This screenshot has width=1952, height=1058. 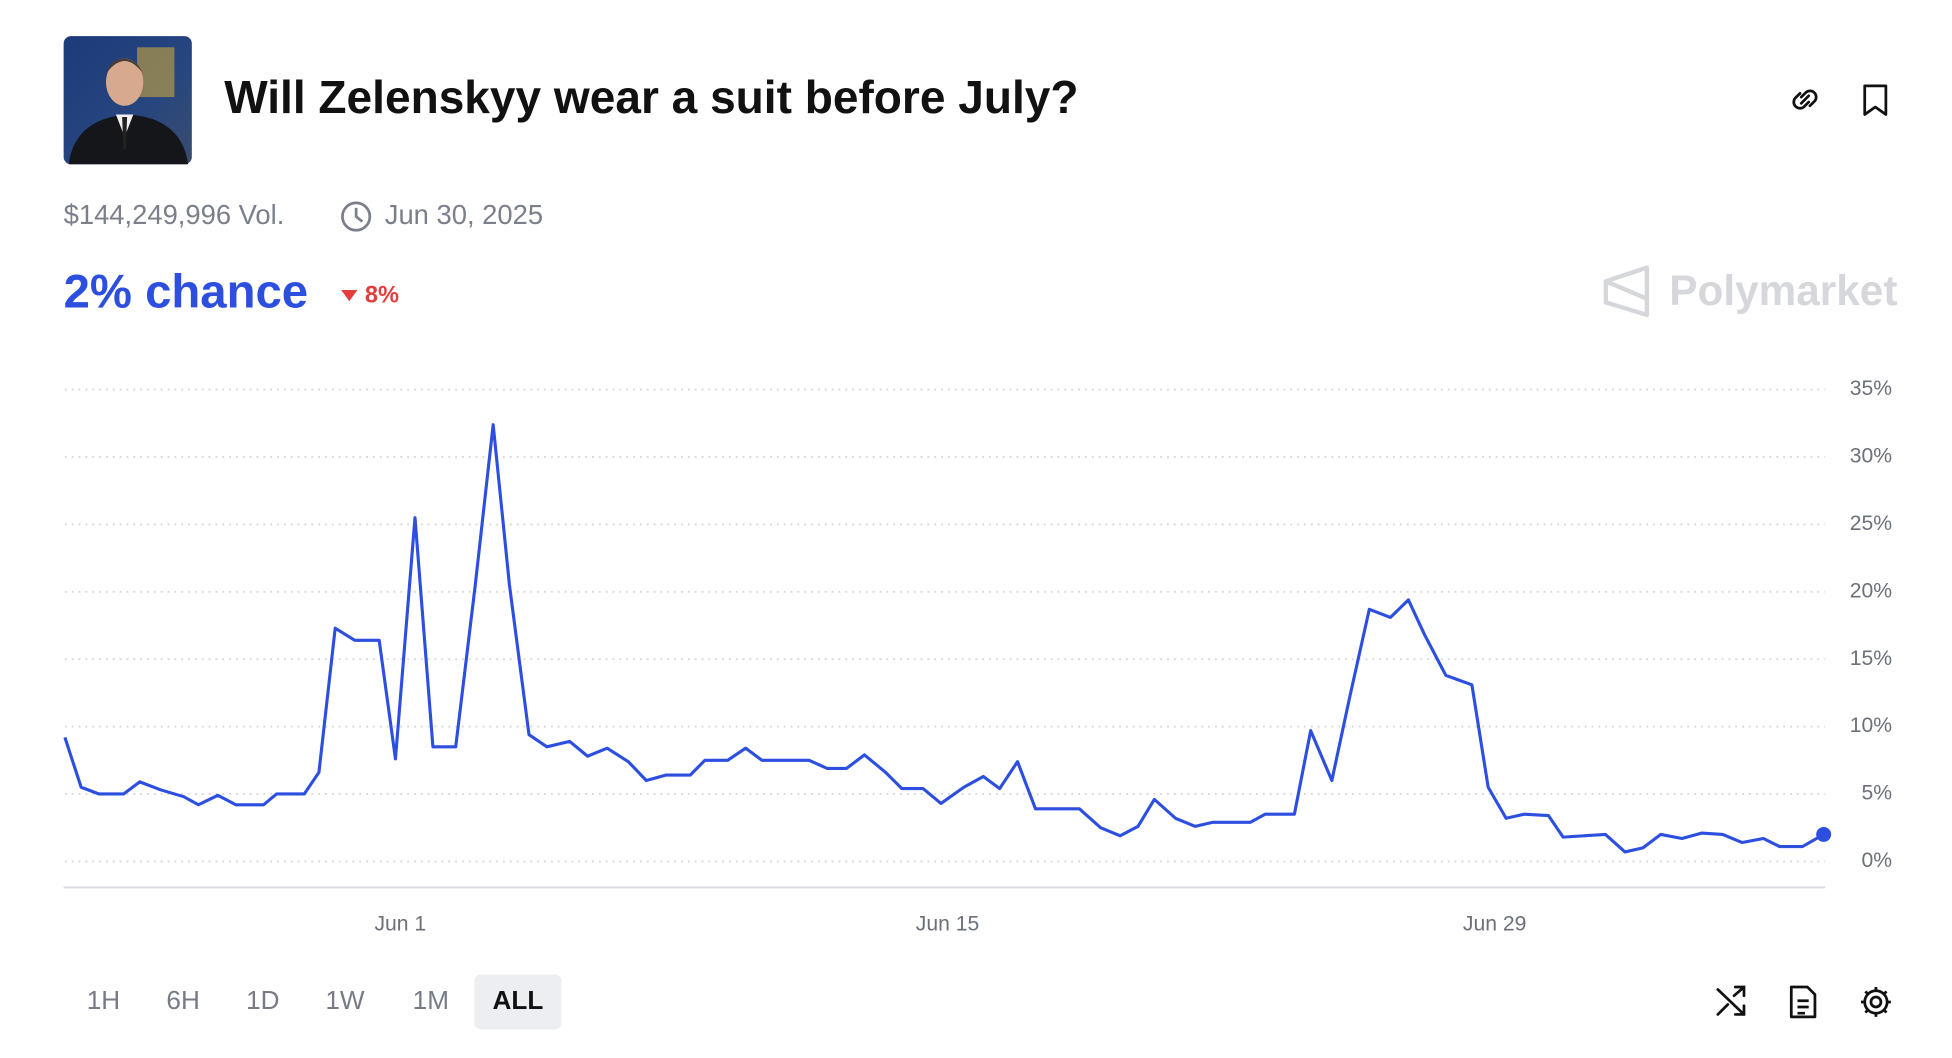 I want to click on down-arrow, so click(x=349, y=296).